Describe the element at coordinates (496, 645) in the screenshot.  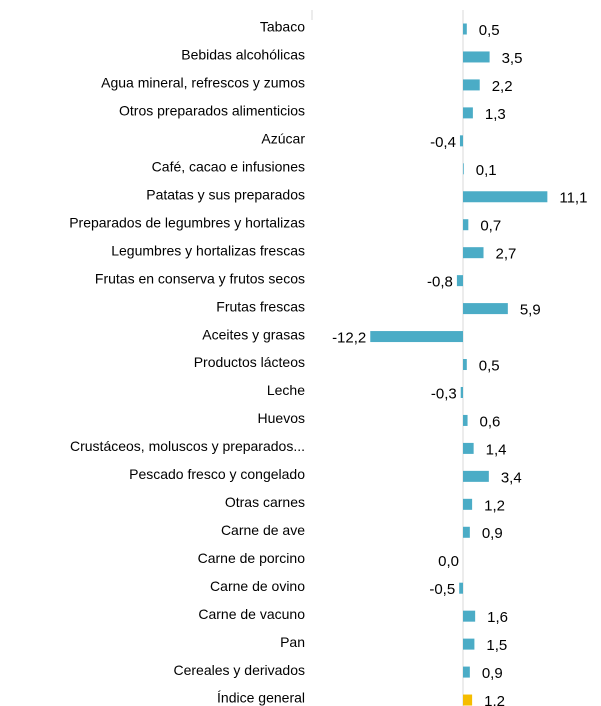
I see `value-label: 1,5` at that location.